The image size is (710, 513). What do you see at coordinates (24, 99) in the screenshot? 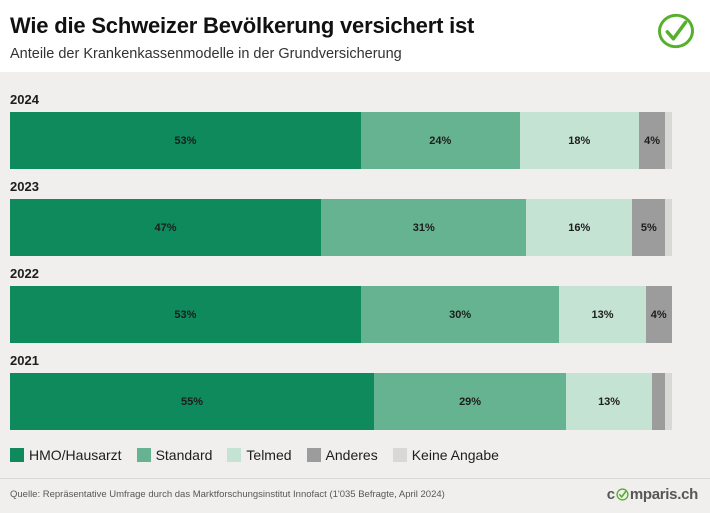
I see `year-label: 2024` at bounding box center [24, 99].